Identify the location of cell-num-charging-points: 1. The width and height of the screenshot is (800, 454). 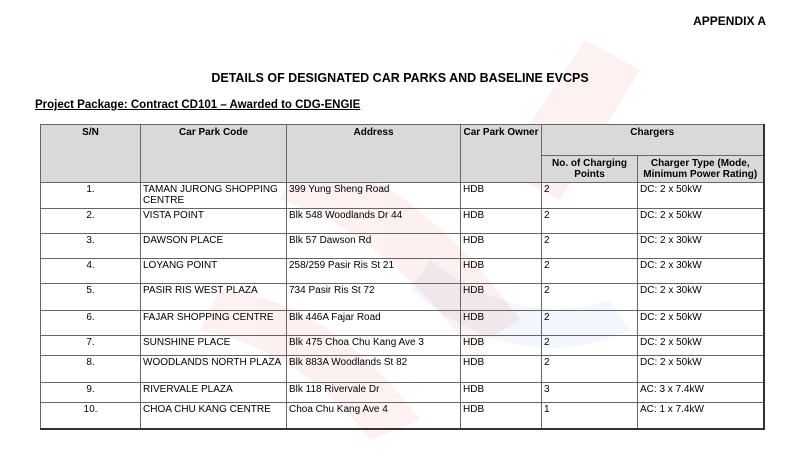
(589, 415).